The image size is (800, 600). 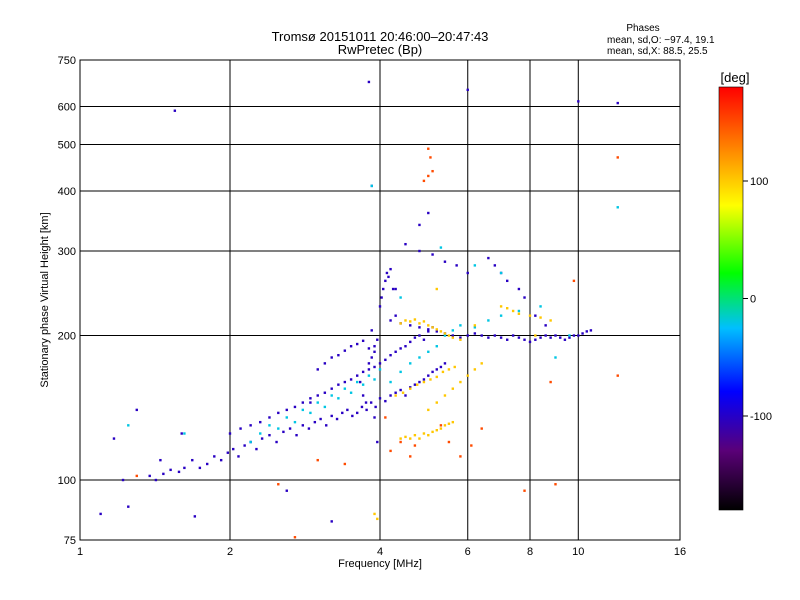 I want to click on x-tick-label: 1, so click(x=80, y=552).